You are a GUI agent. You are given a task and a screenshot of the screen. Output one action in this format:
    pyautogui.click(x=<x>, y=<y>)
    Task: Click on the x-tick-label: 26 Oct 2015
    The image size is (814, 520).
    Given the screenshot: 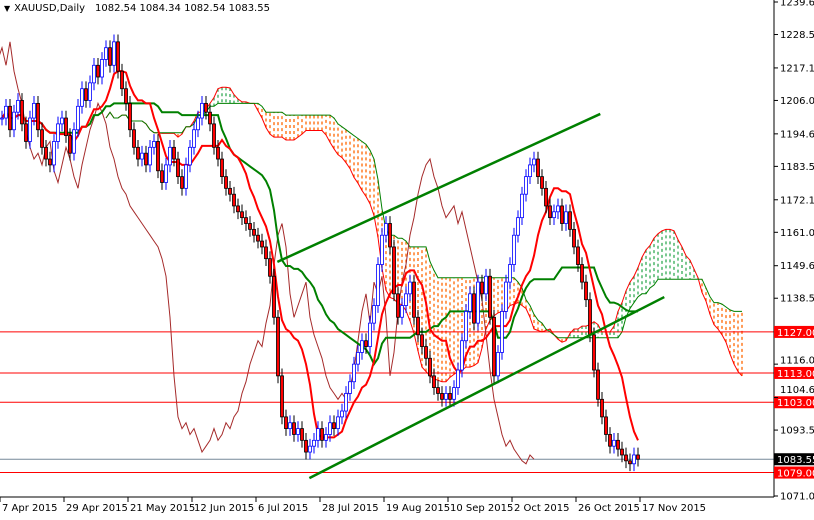 What is the action you would take?
    pyautogui.click(x=609, y=508)
    